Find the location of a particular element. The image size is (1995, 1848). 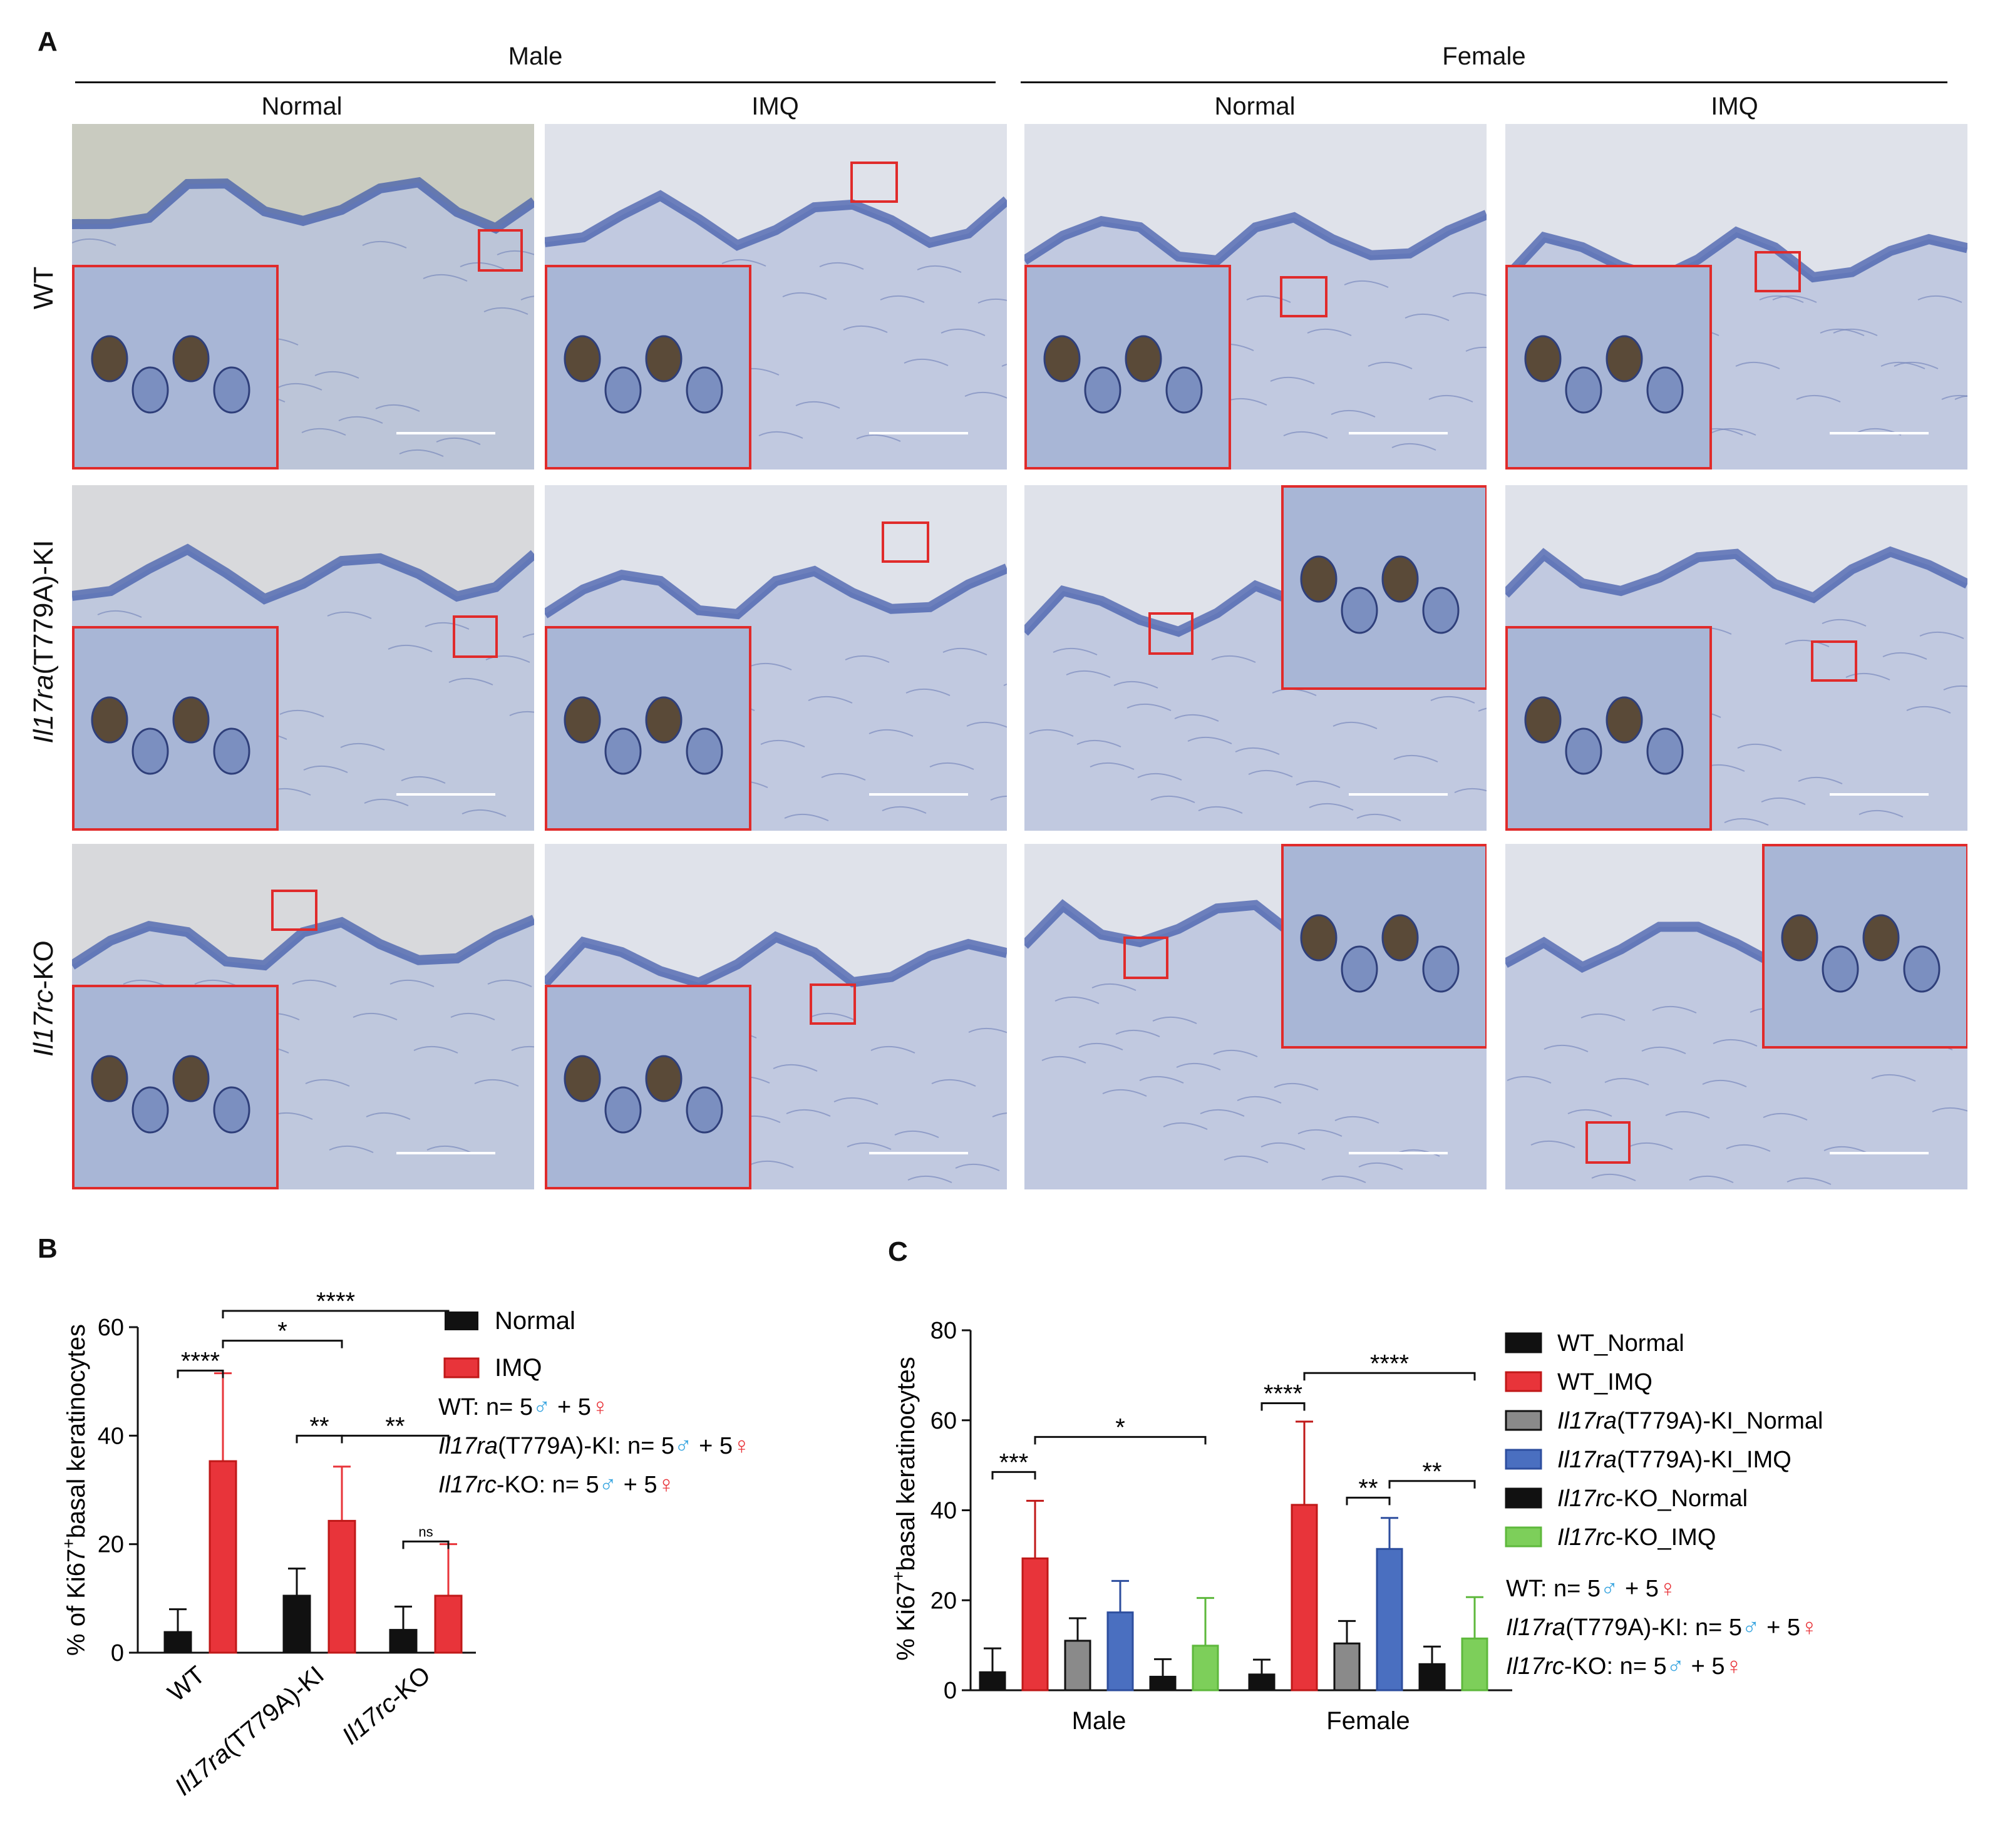

bar-il17ra(t779a)-ki_normal is located at coordinates (1347, 1666).